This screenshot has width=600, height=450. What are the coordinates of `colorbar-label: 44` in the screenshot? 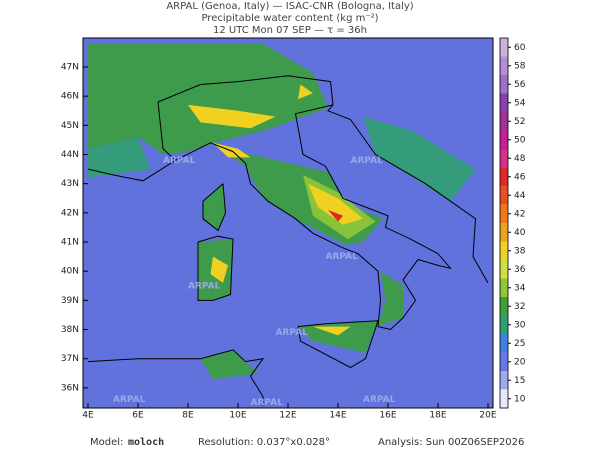 It's located at (520, 196).